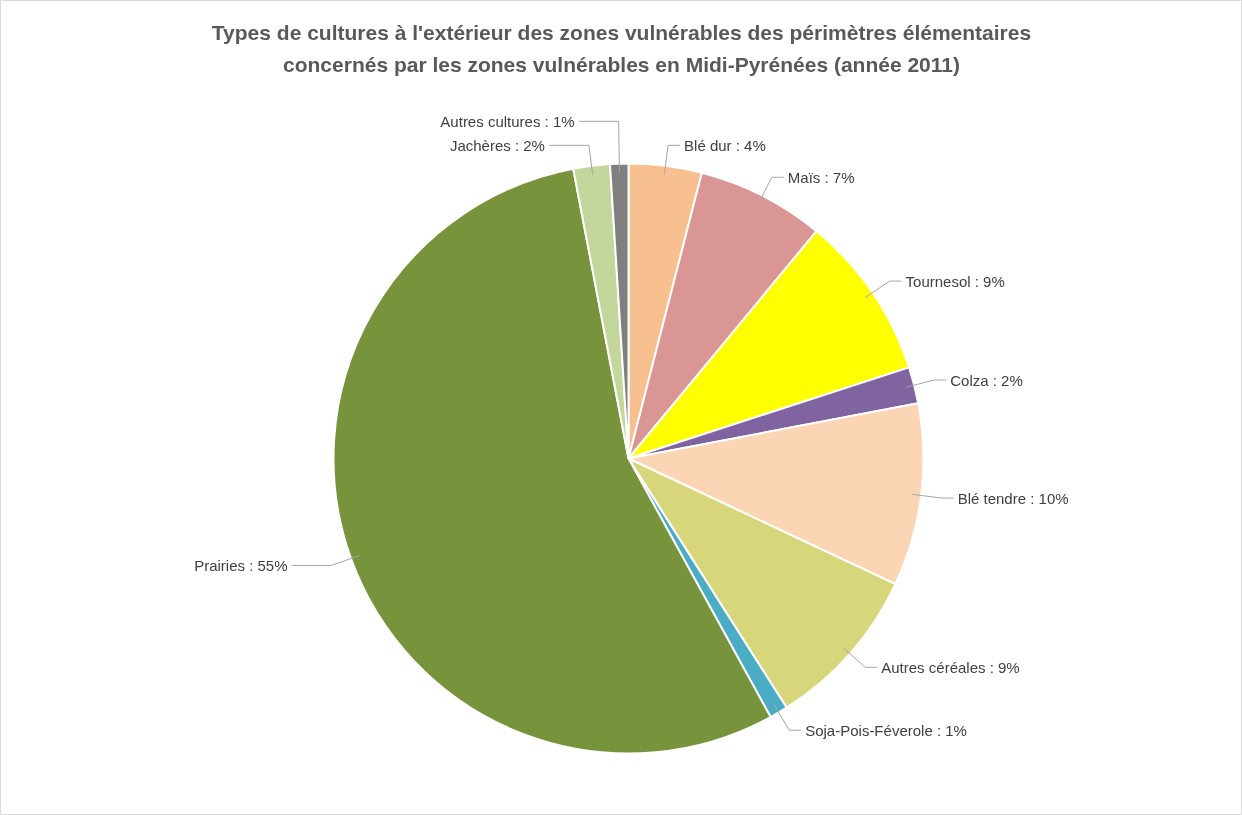  I want to click on slice-label: Blé dur : 4%, so click(725, 145).